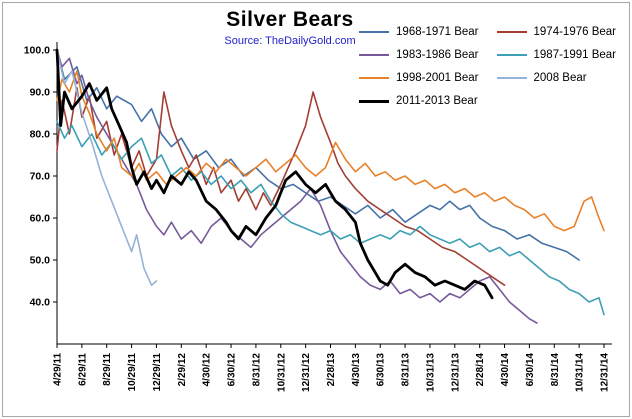 This screenshot has height=419, width=632. What do you see at coordinates (430, 372) in the screenshot?
I see `x-axis-label: 10/31/13` at bounding box center [430, 372].